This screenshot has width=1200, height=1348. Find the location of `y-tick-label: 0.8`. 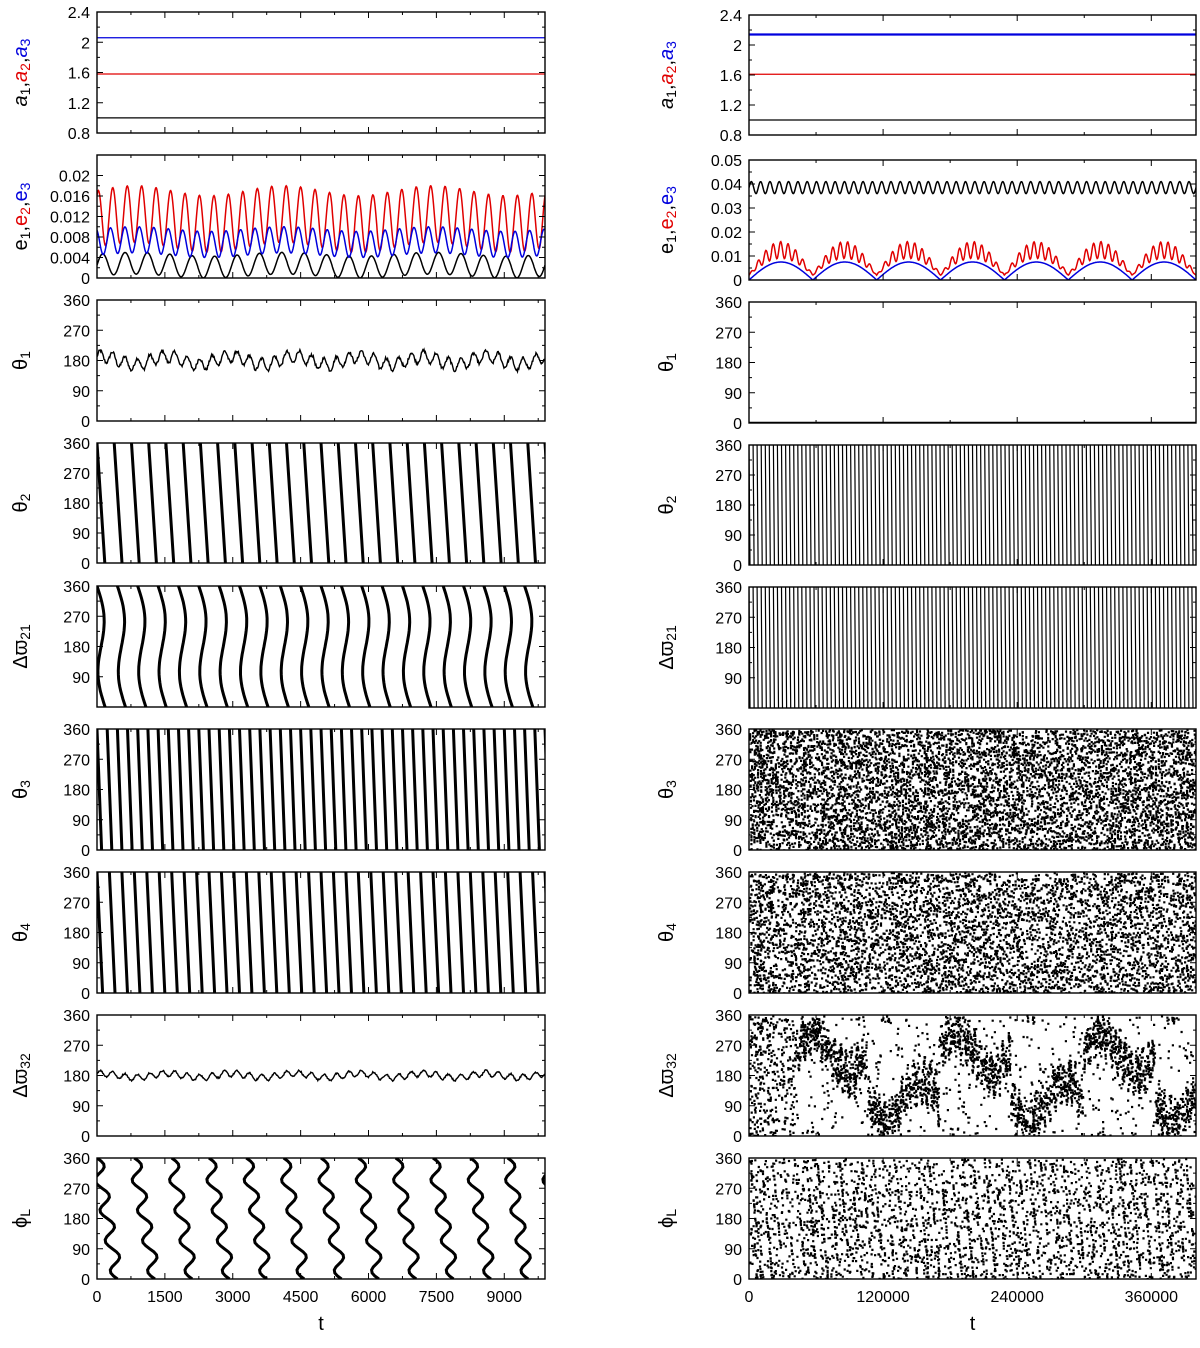

y-tick-label: 0.8 is located at coordinates (79, 134).